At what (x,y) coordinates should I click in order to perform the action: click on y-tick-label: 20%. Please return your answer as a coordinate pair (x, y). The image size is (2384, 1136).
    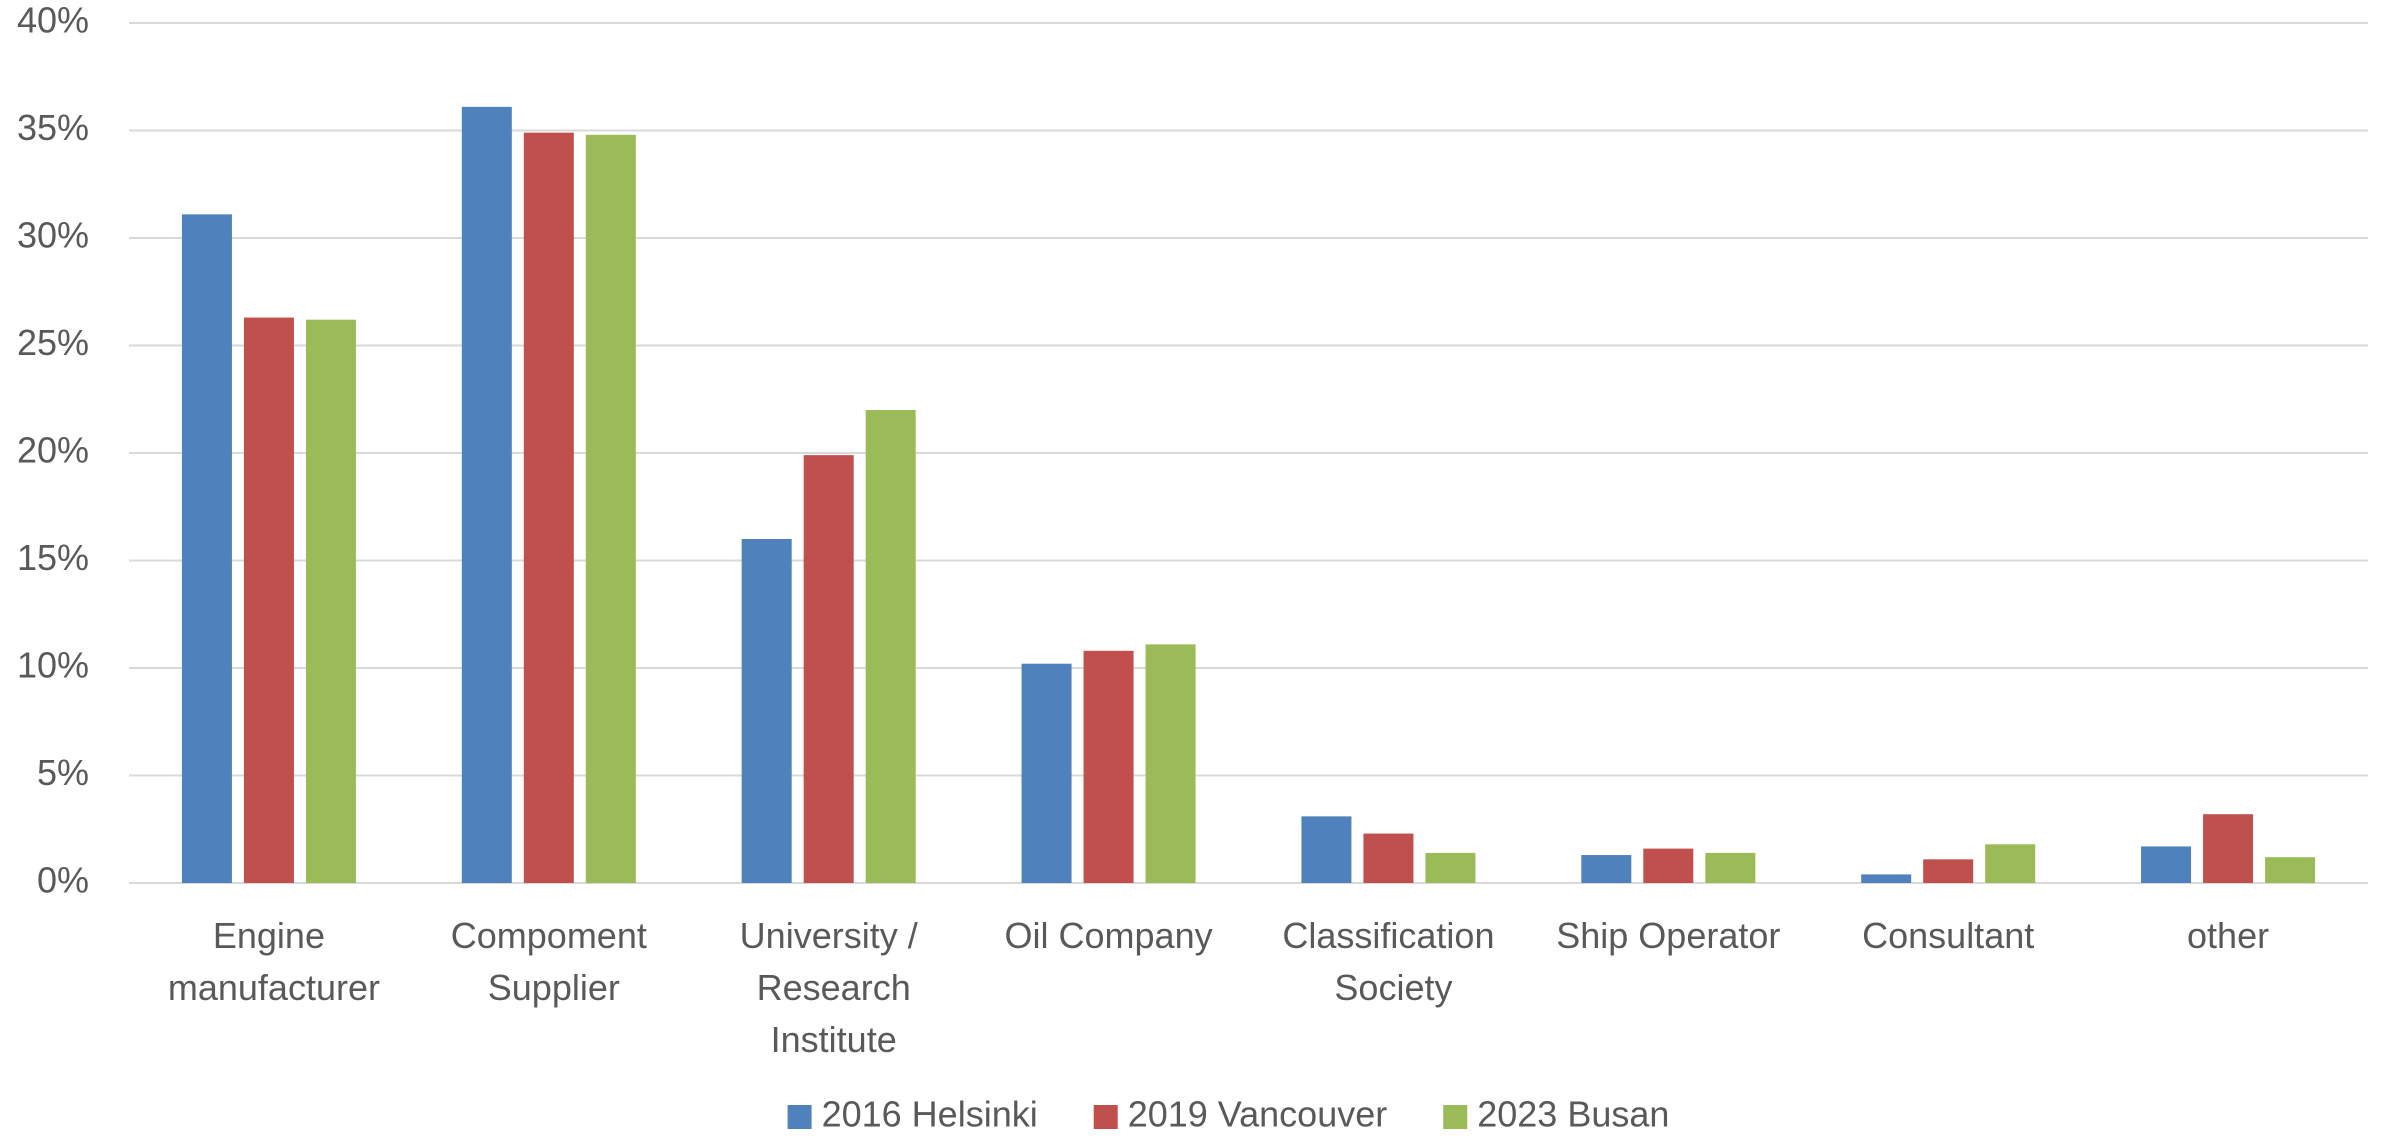
    Looking at the image, I should click on (53, 450).